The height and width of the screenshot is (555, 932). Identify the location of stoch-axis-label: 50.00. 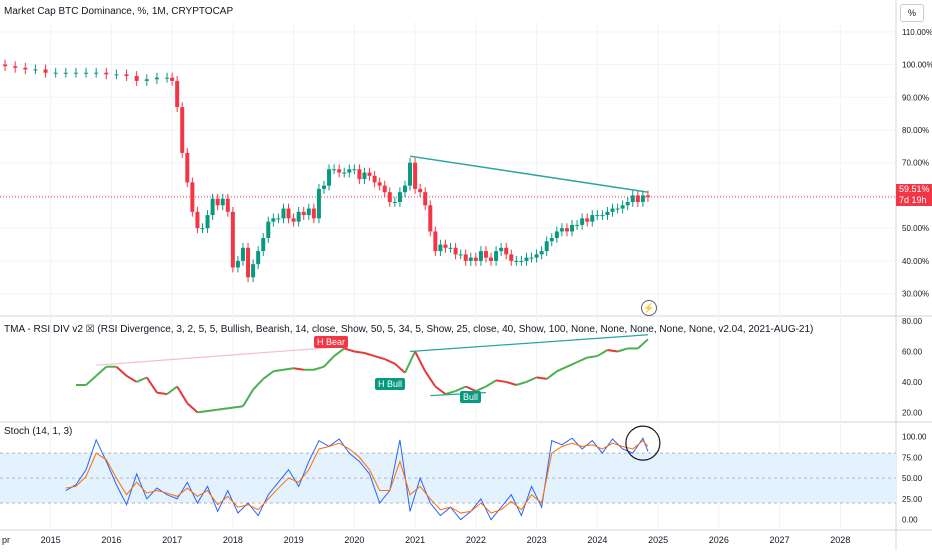
(912, 478).